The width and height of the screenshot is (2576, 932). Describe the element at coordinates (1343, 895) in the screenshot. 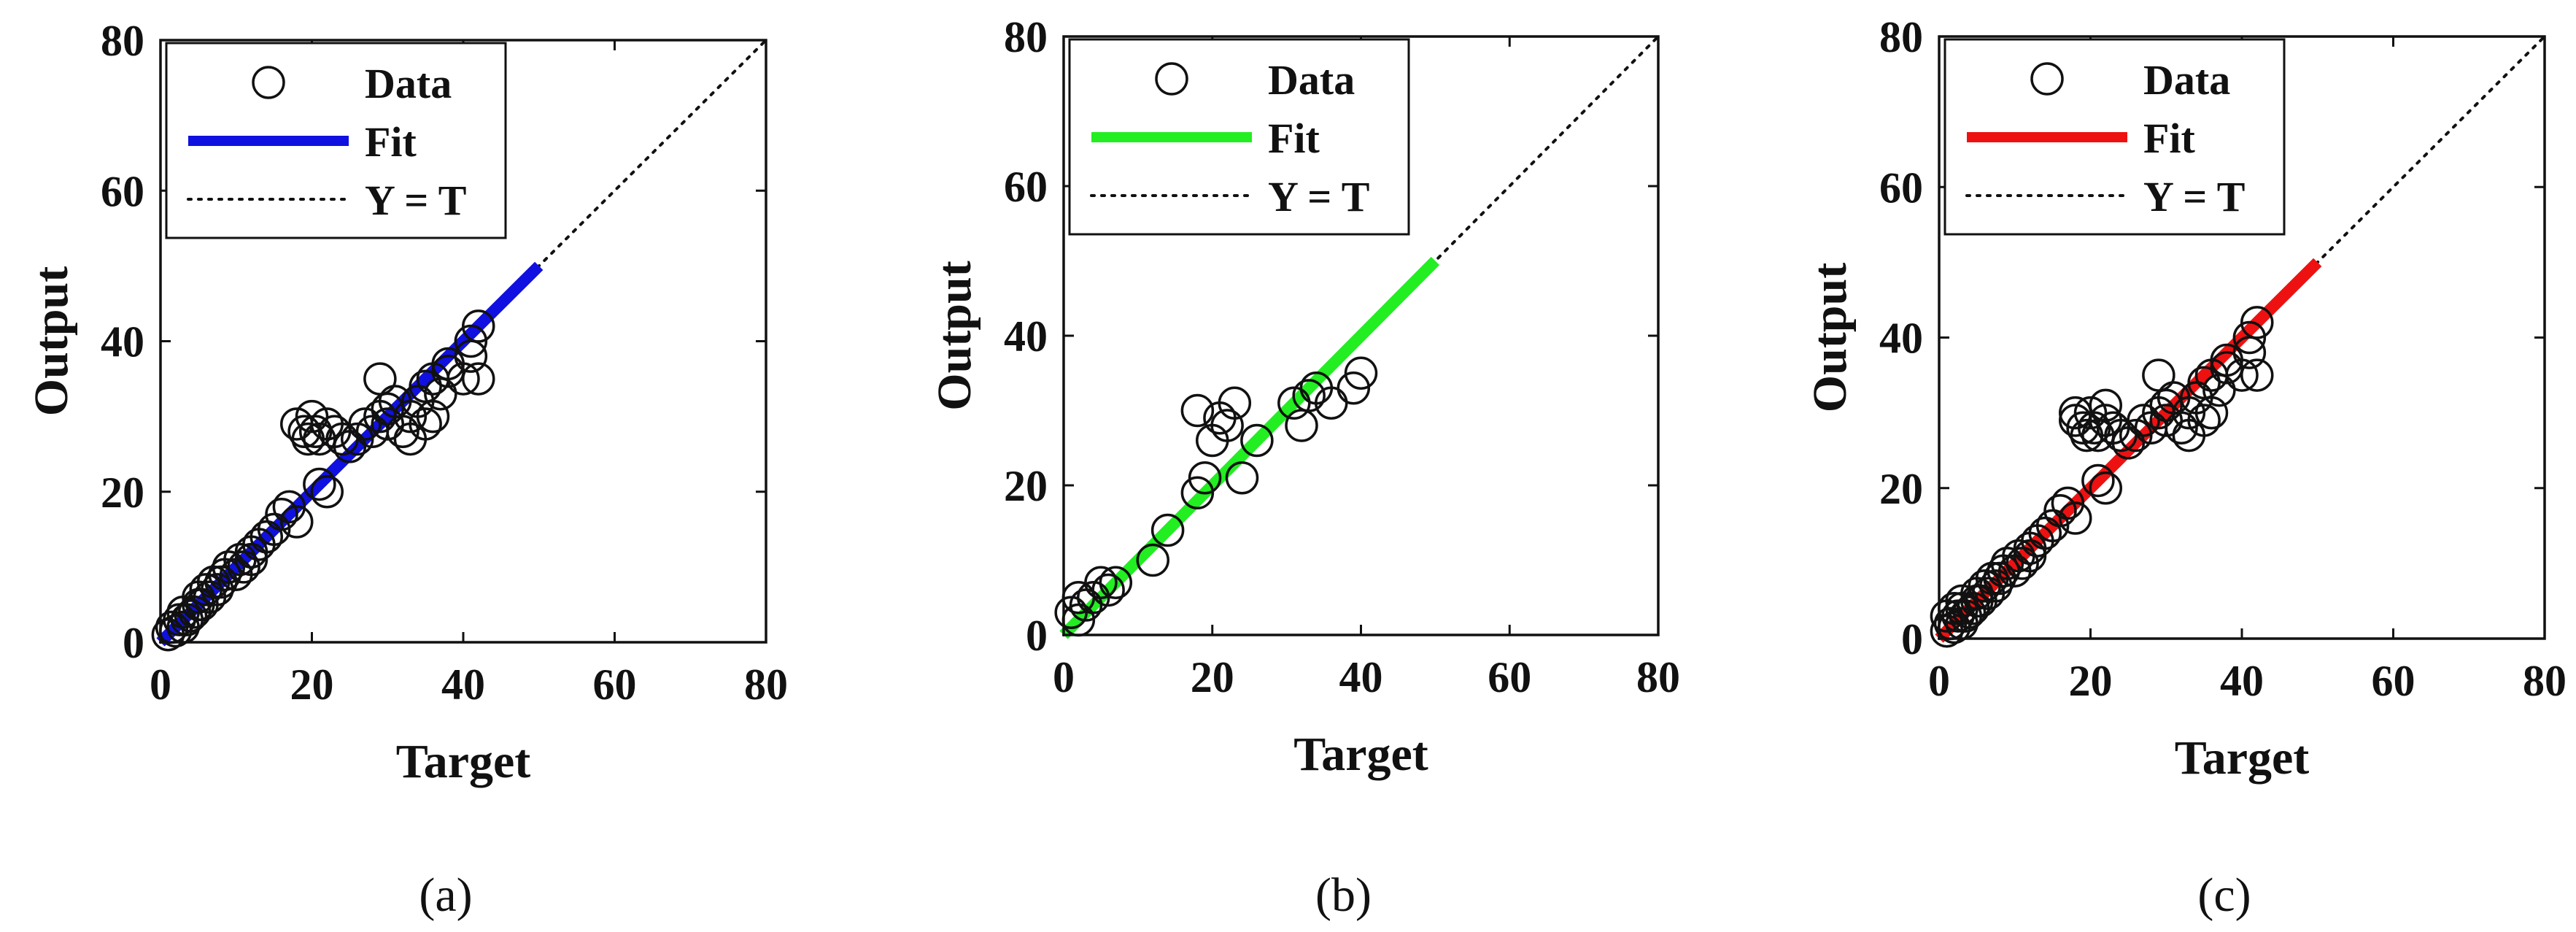

I see `subfigure-caption: (b)` at that location.